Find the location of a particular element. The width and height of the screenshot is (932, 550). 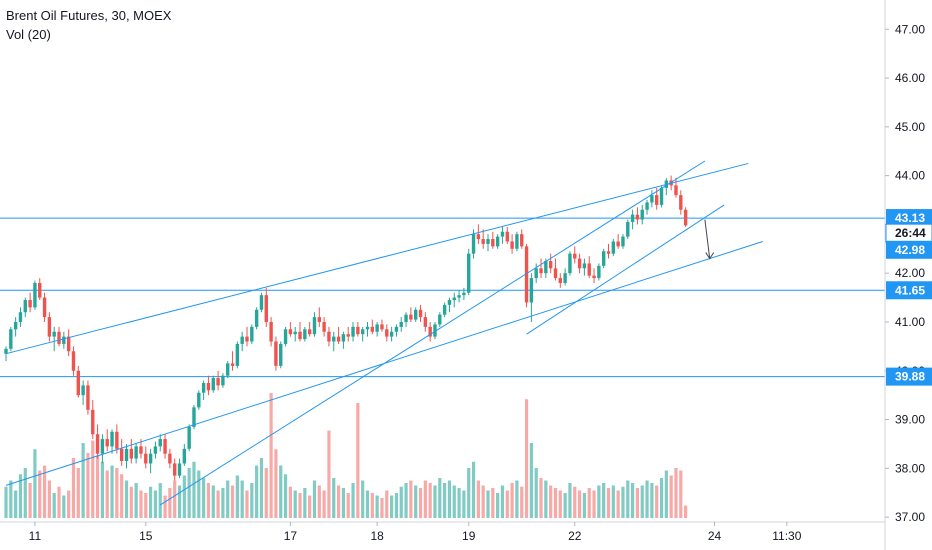

time-axis: 11 15 17 18 19 22 24 11:30 is located at coordinates (442, 532).